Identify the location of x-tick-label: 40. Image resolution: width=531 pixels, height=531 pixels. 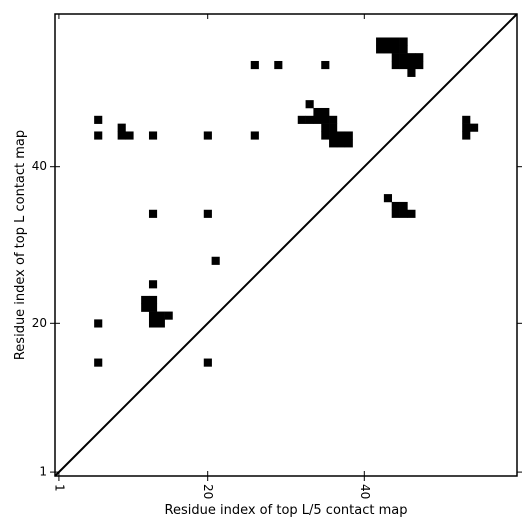
(365, 491).